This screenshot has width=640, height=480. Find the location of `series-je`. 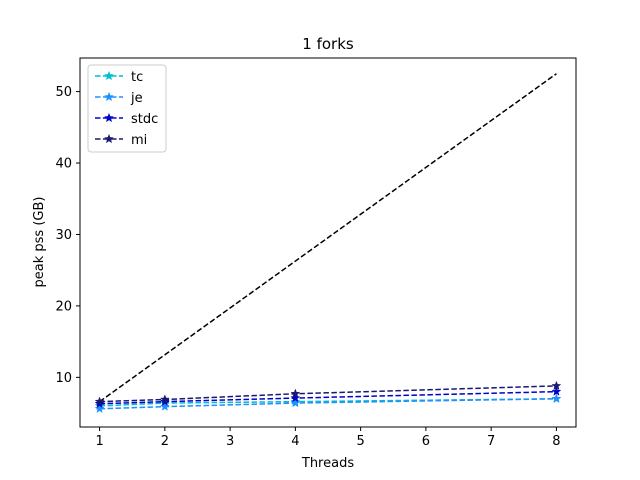

series-je is located at coordinates (328, 403).